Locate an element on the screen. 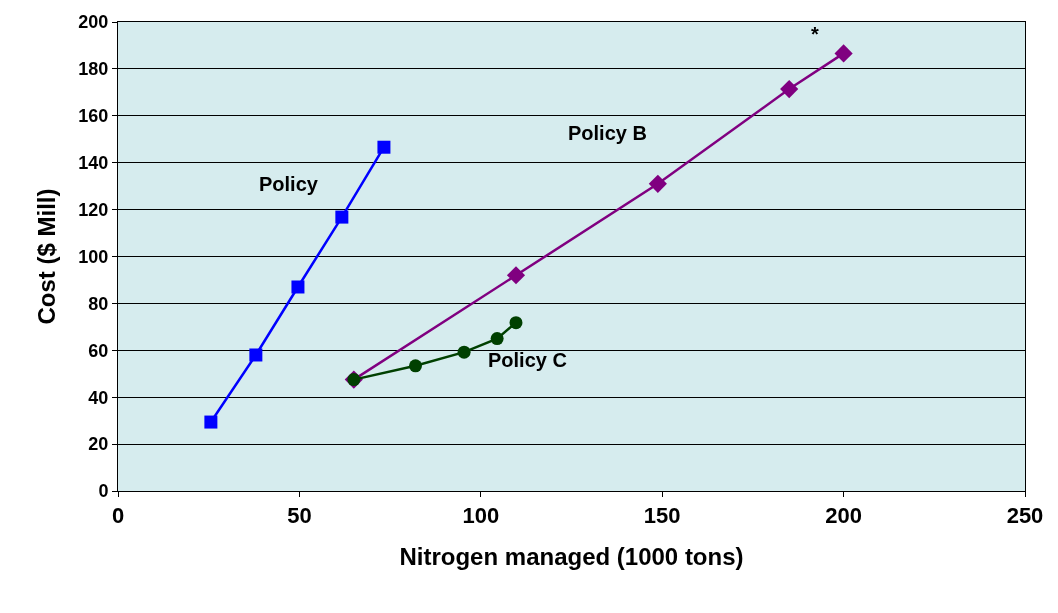  x-tick-label: 0 is located at coordinates (118, 516).